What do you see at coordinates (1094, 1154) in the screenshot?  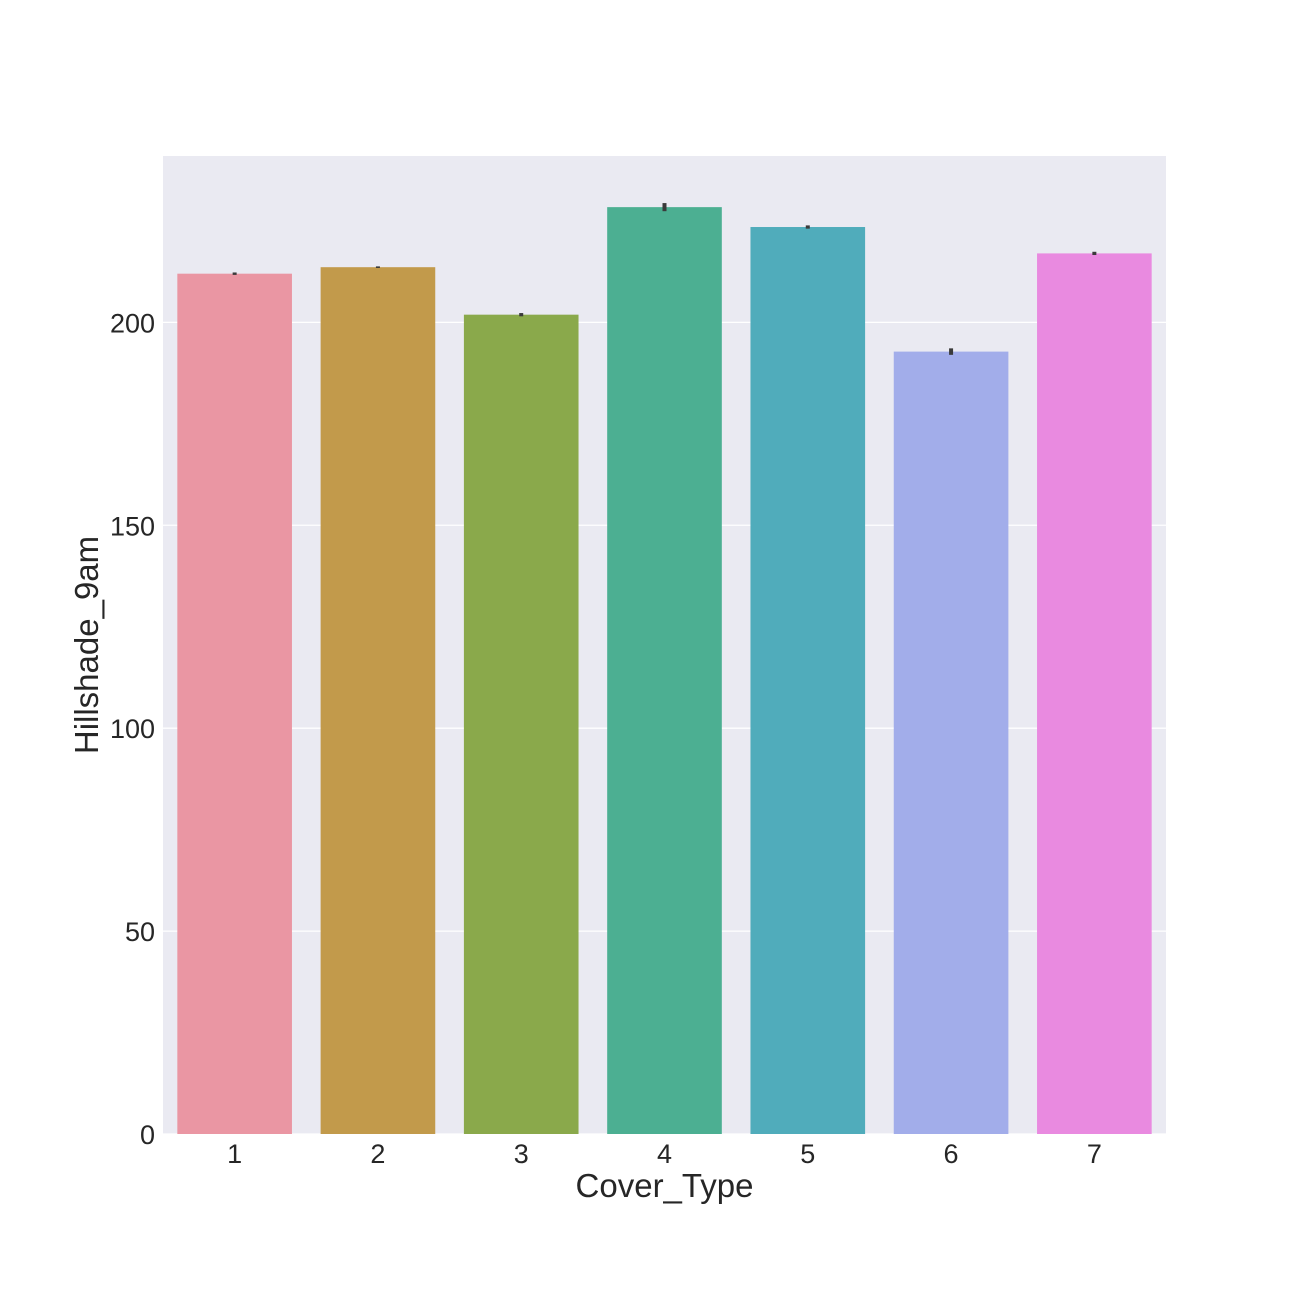 I see `x-tick-label: 7` at bounding box center [1094, 1154].